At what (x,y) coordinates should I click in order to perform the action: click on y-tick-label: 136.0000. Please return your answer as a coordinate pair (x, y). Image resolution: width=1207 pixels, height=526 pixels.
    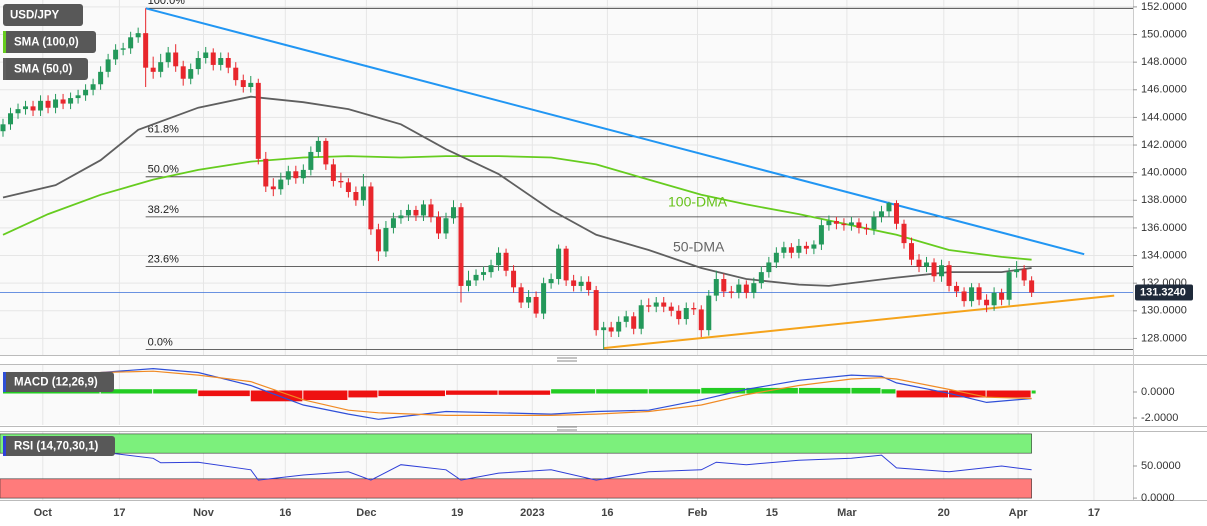
    Looking at the image, I should click on (1164, 228).